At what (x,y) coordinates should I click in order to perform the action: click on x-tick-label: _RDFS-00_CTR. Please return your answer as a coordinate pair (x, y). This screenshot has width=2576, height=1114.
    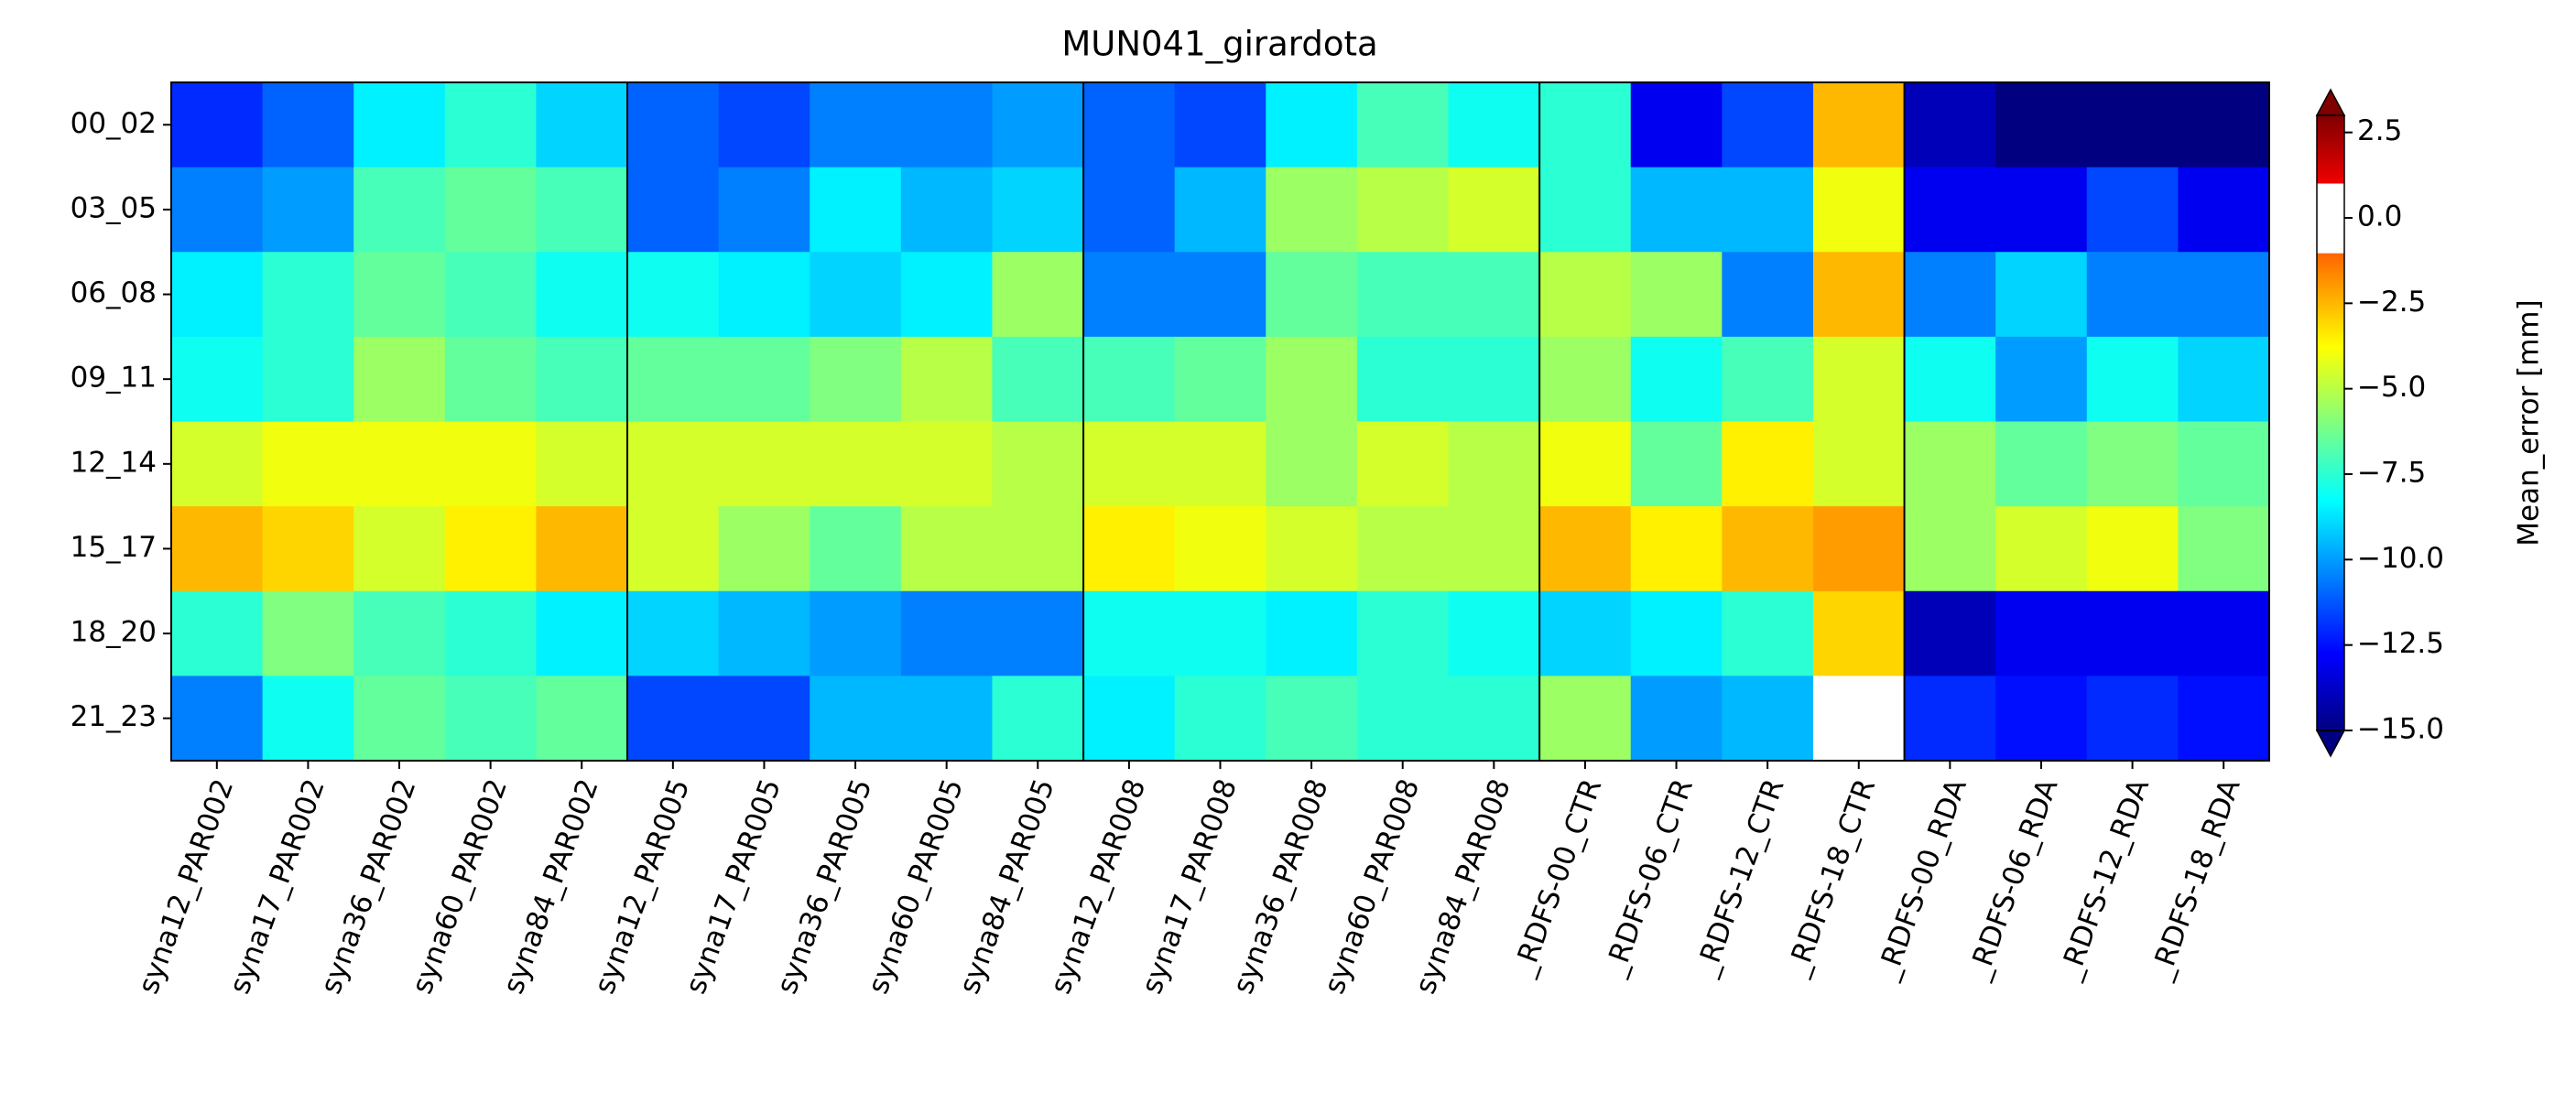
    Looking at the image, I should click on (1557, 877).